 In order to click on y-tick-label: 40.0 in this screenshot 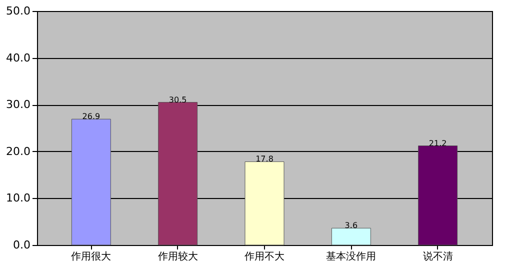, I will do `click(18, 57)`.